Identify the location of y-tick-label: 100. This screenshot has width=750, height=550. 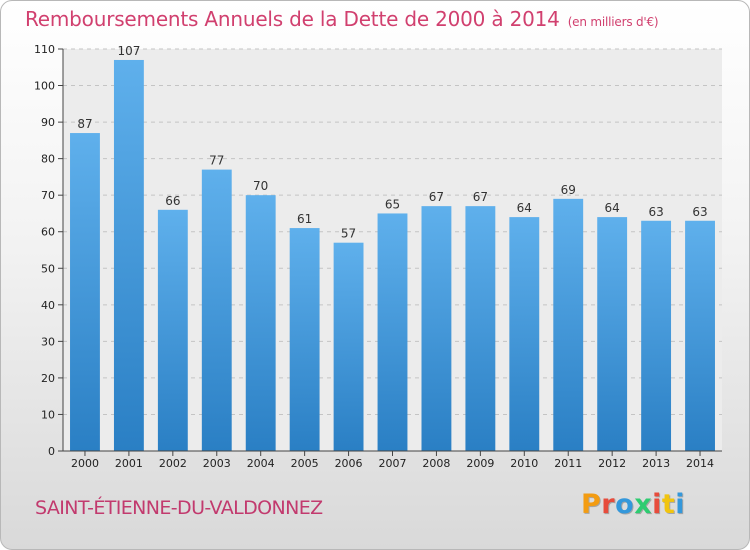
(44, 86).